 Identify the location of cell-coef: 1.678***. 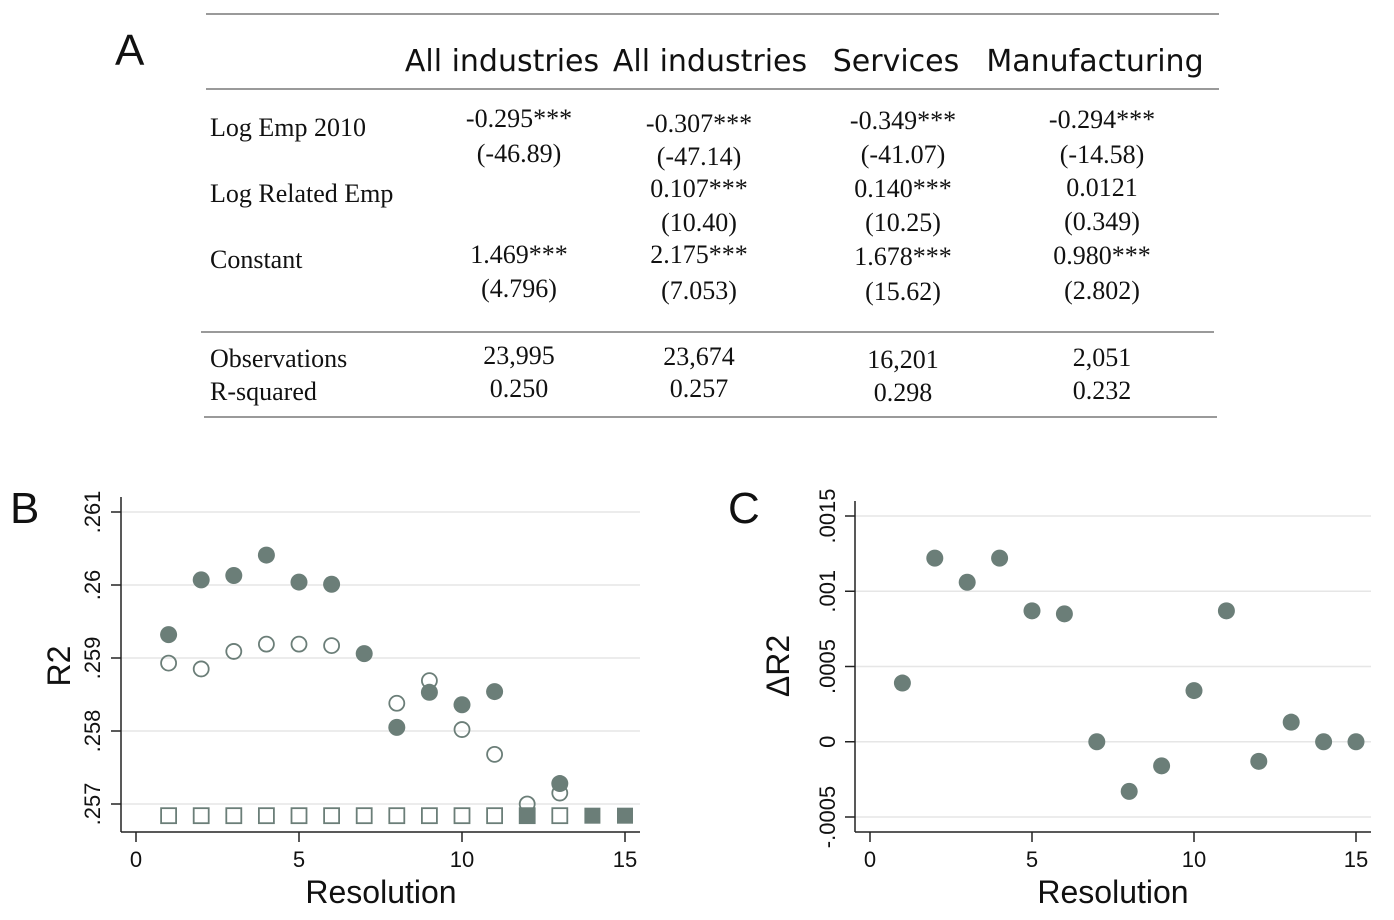
(903, 256).